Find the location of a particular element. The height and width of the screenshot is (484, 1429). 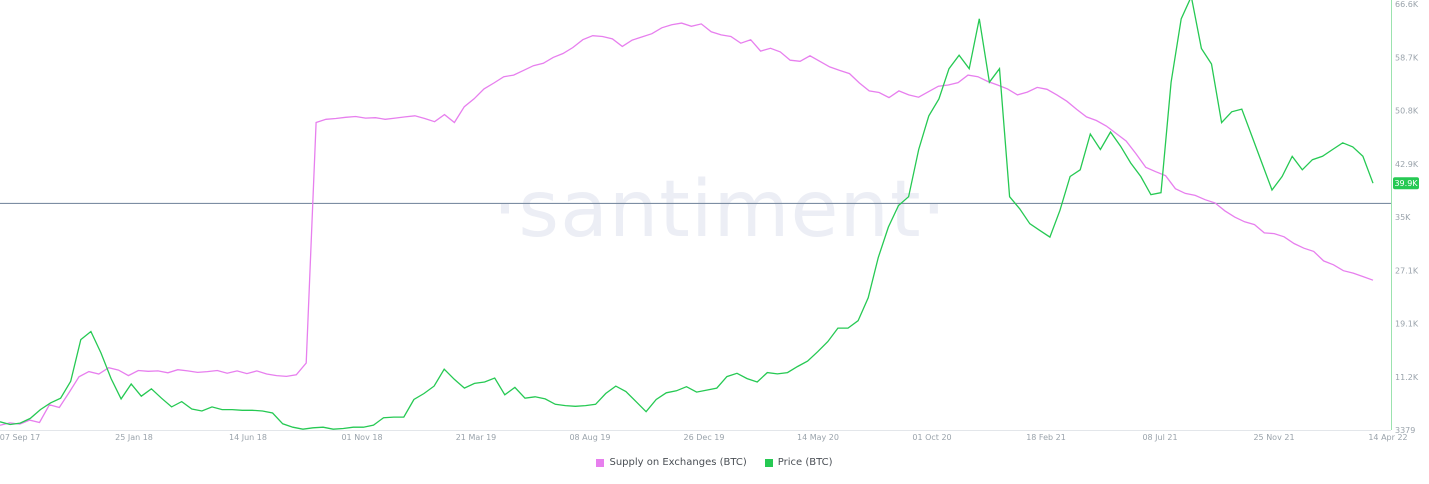

x-tick-label: 25 Nov 21 is located at coordinates (1273, 437).